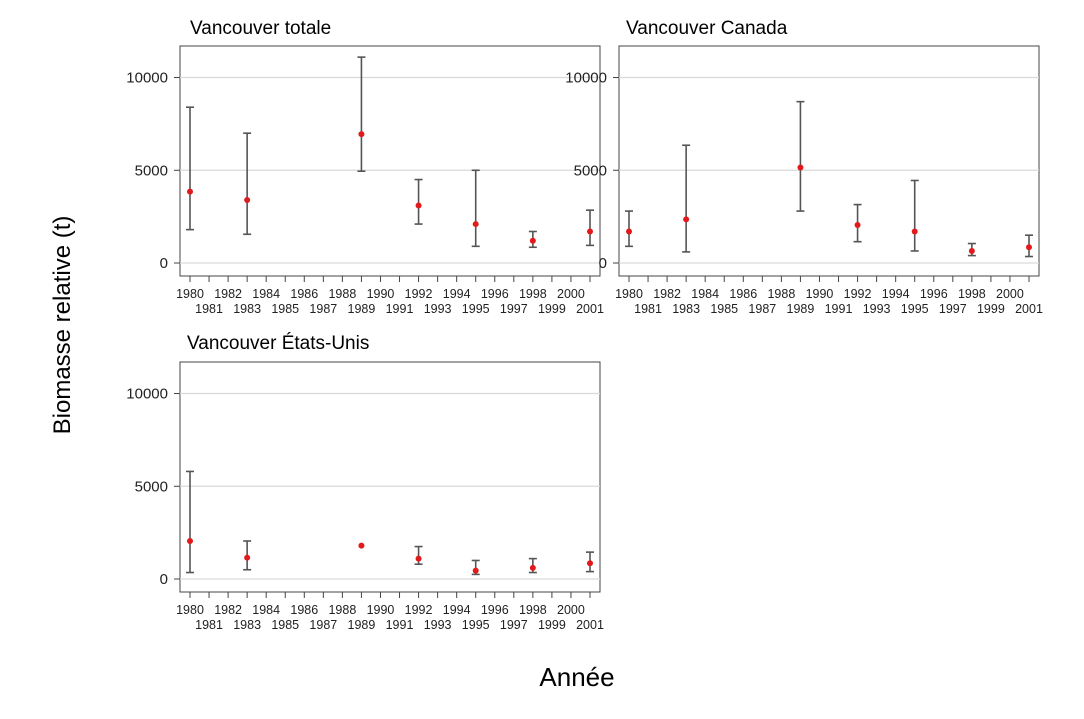 Image resolution: width=1084 pixels, height=719 pixels. Describe the element at coordinates (151, 170) in the screenshot. I see `y-tick-label: 5000` at that location.